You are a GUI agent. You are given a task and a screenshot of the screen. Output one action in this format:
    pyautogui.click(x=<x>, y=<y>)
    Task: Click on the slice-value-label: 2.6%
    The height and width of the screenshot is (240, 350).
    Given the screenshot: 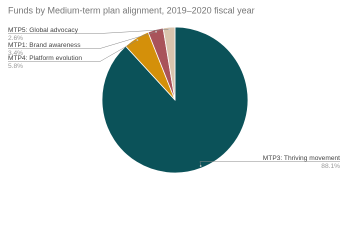 What is the action you would take?
    pyautogui.click(x=15, y=38)
    